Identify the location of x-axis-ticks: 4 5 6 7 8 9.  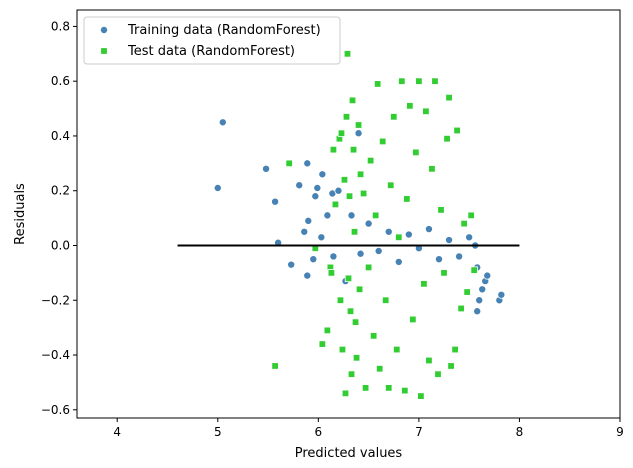
(368, 428).